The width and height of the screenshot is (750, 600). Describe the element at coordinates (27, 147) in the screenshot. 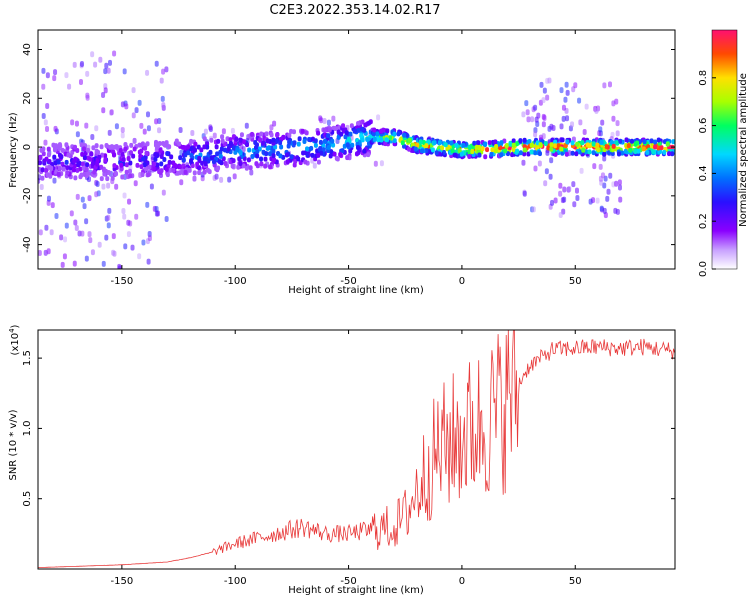

I see `y-tick-label: 0` at that location.